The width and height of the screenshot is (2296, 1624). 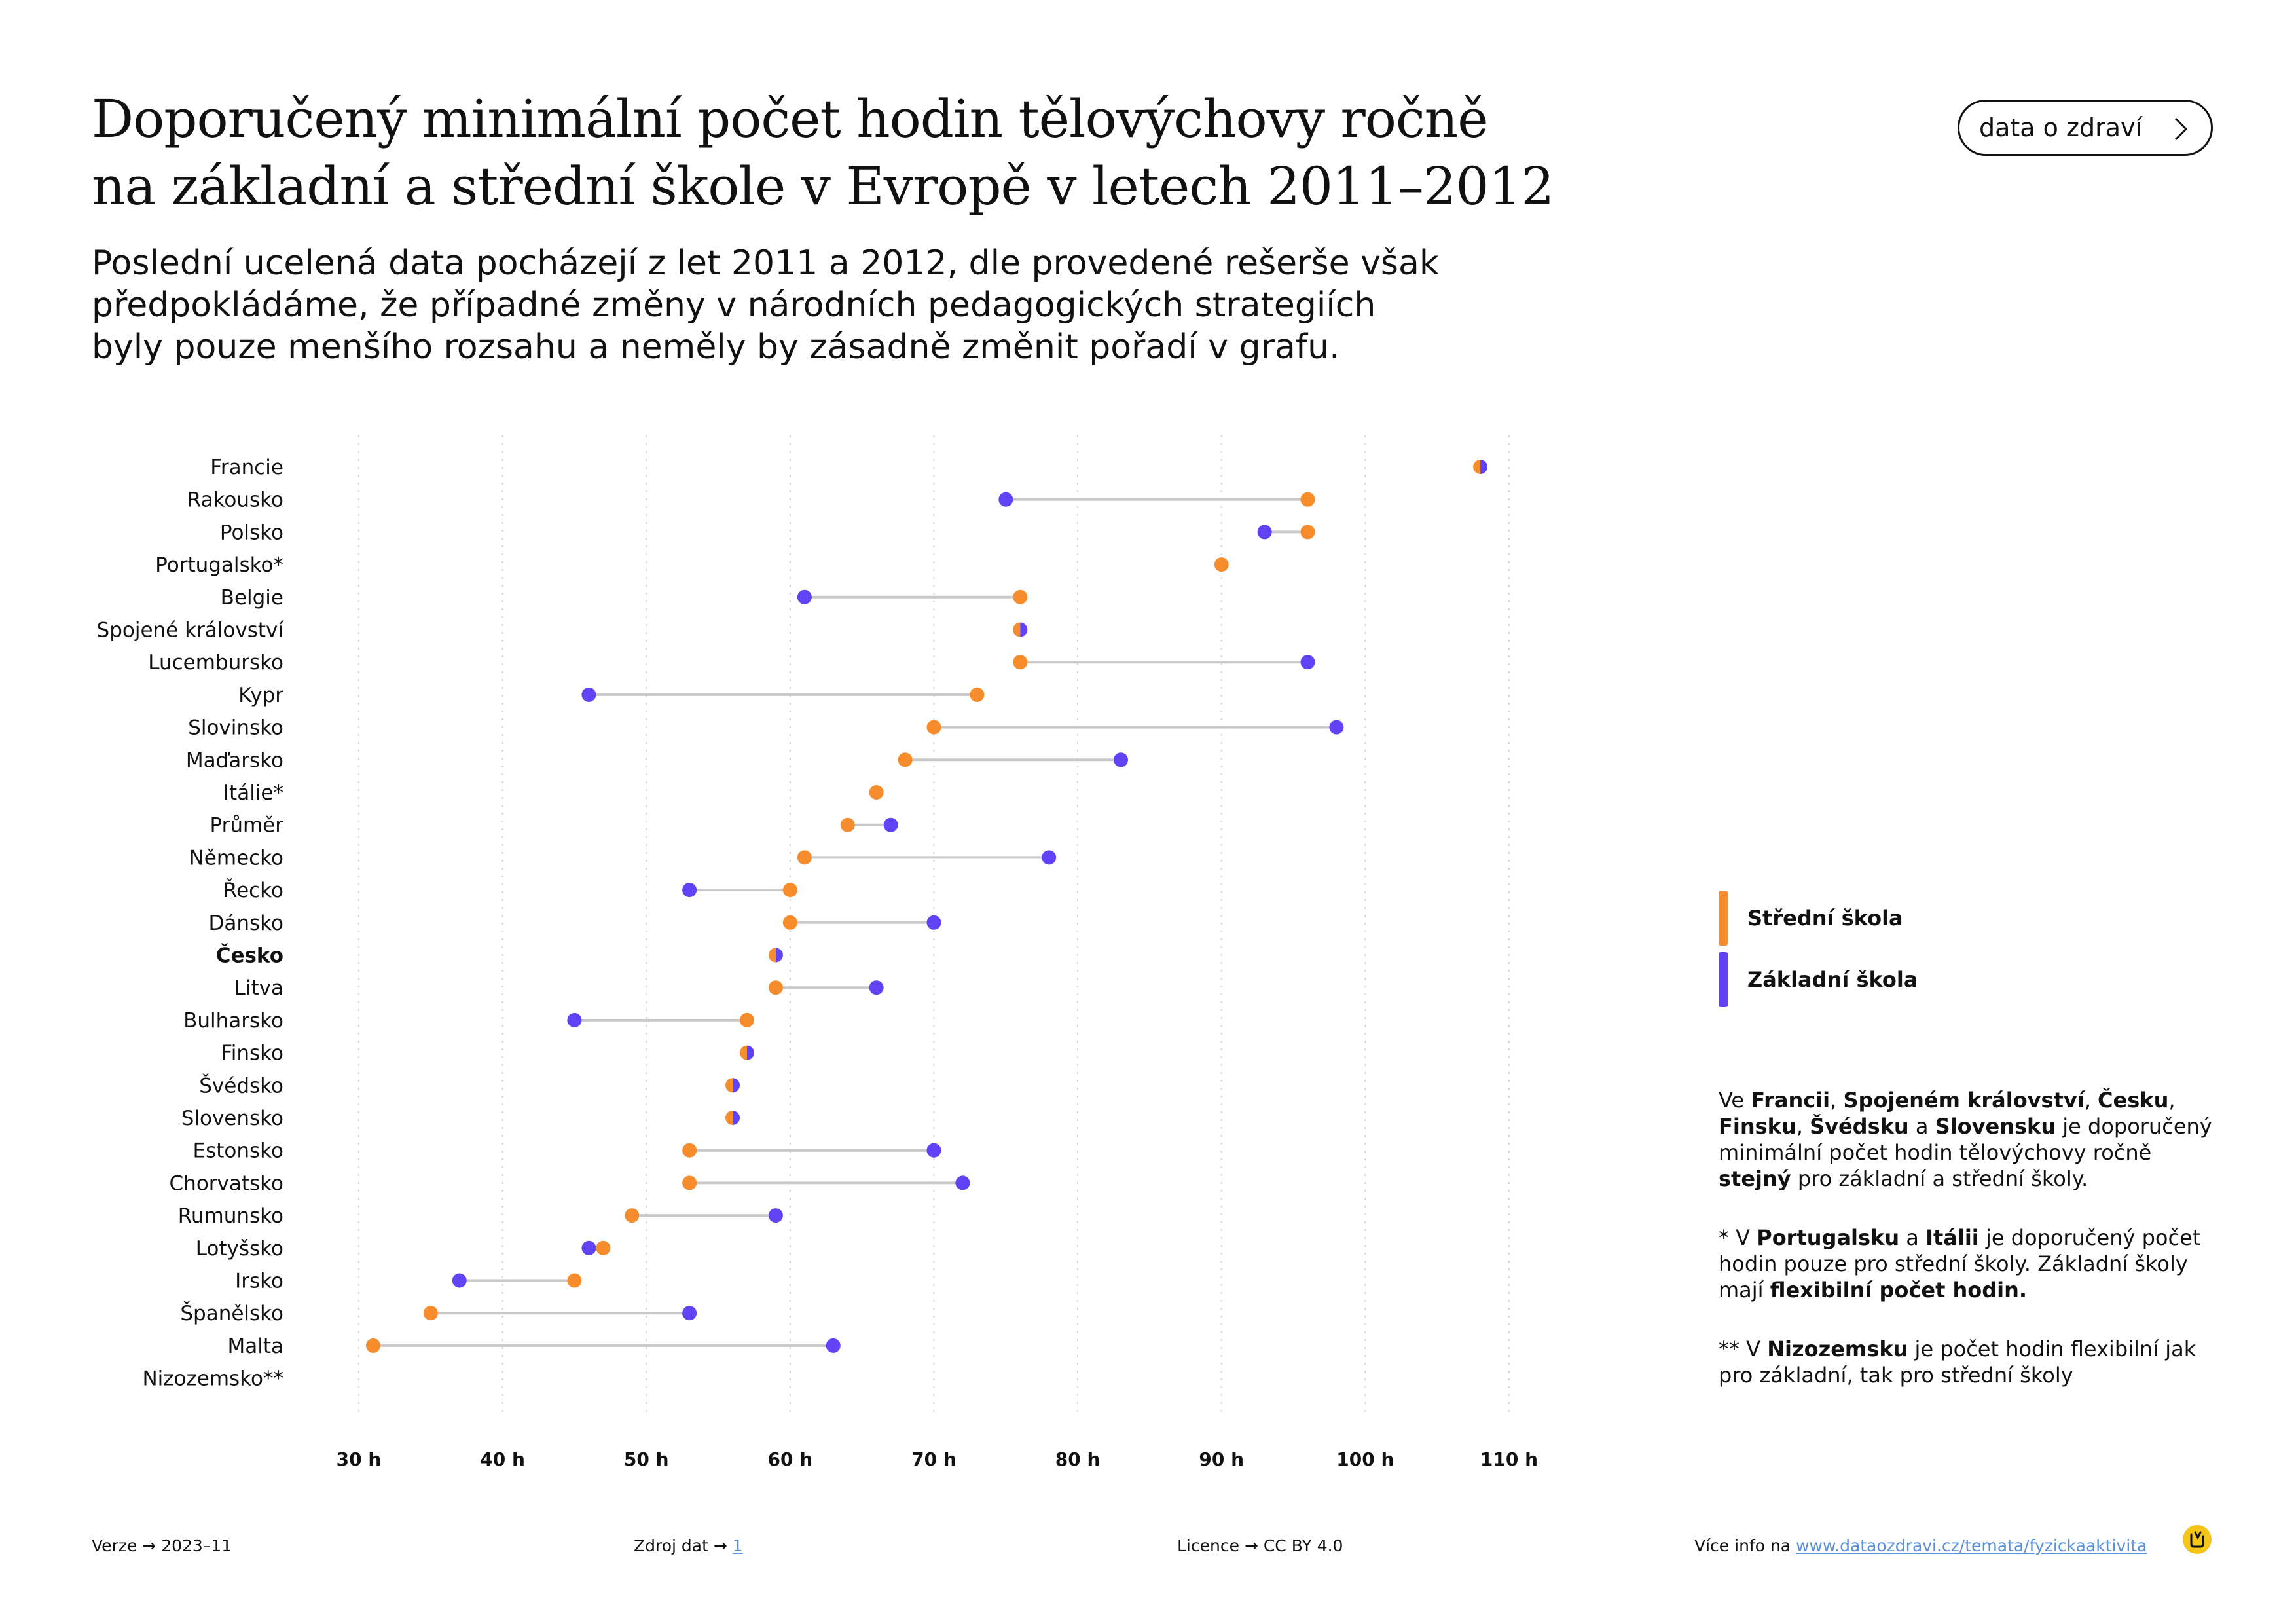 I want to click on x-tick-label: 100 h, so click(x=1365, y=1459).